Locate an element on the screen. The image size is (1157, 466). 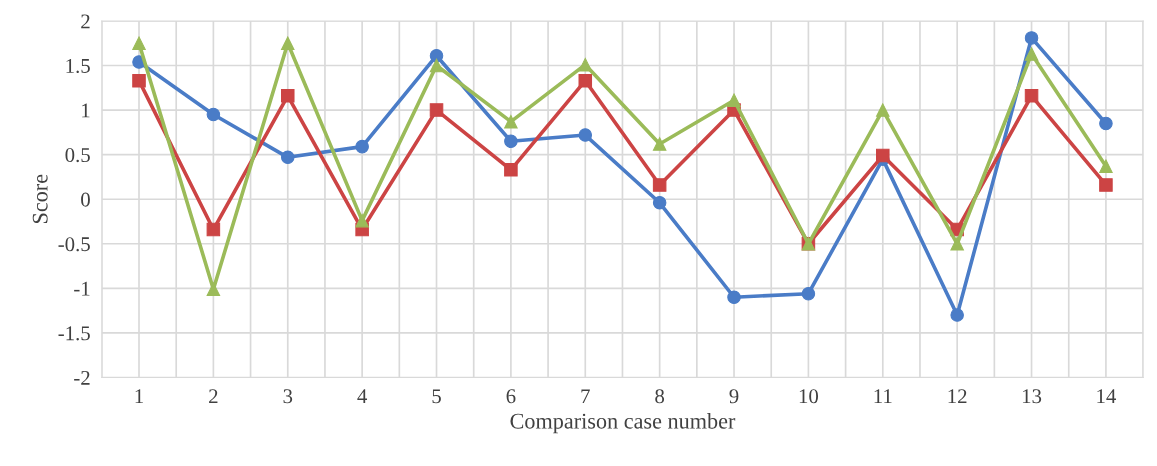
y-tick-label: 1 is located at coordinates (86, 110).